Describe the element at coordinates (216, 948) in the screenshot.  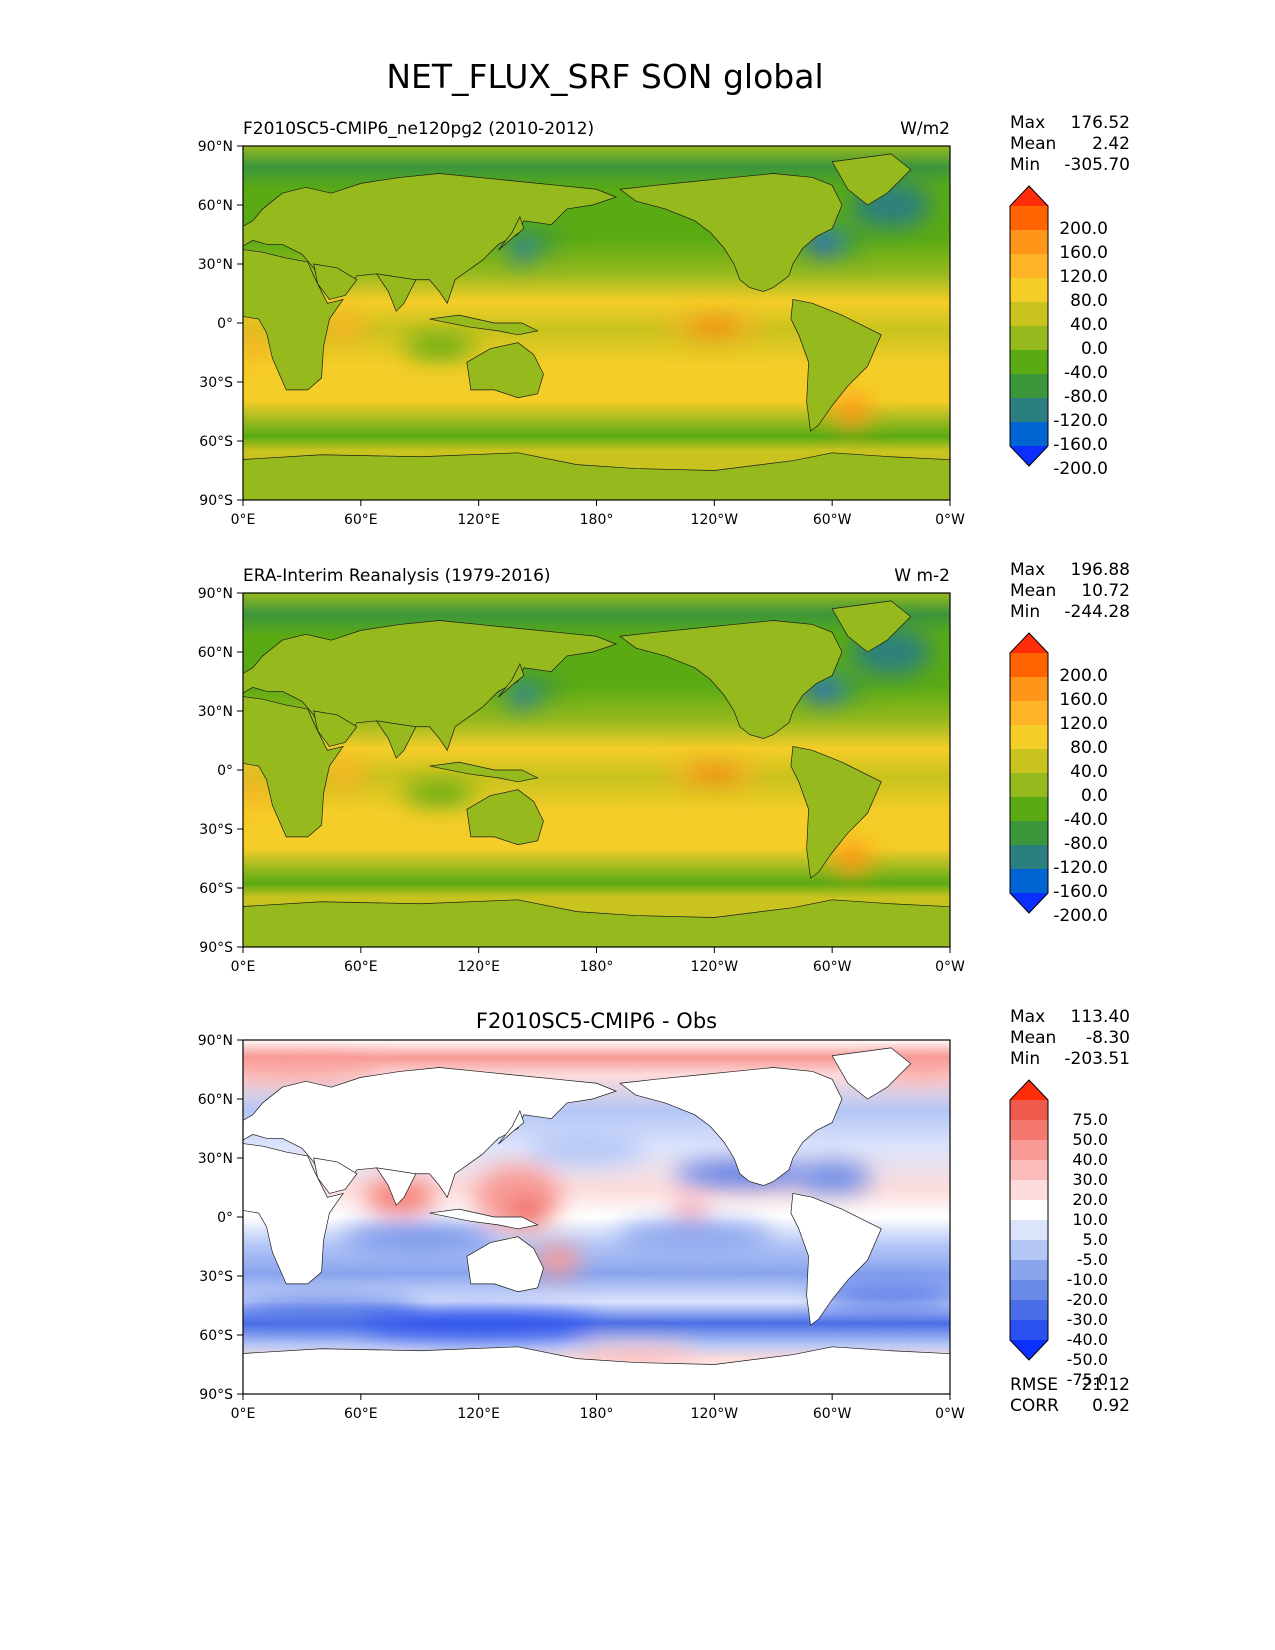
I see `lat-tick-label: 90°S` at that location.